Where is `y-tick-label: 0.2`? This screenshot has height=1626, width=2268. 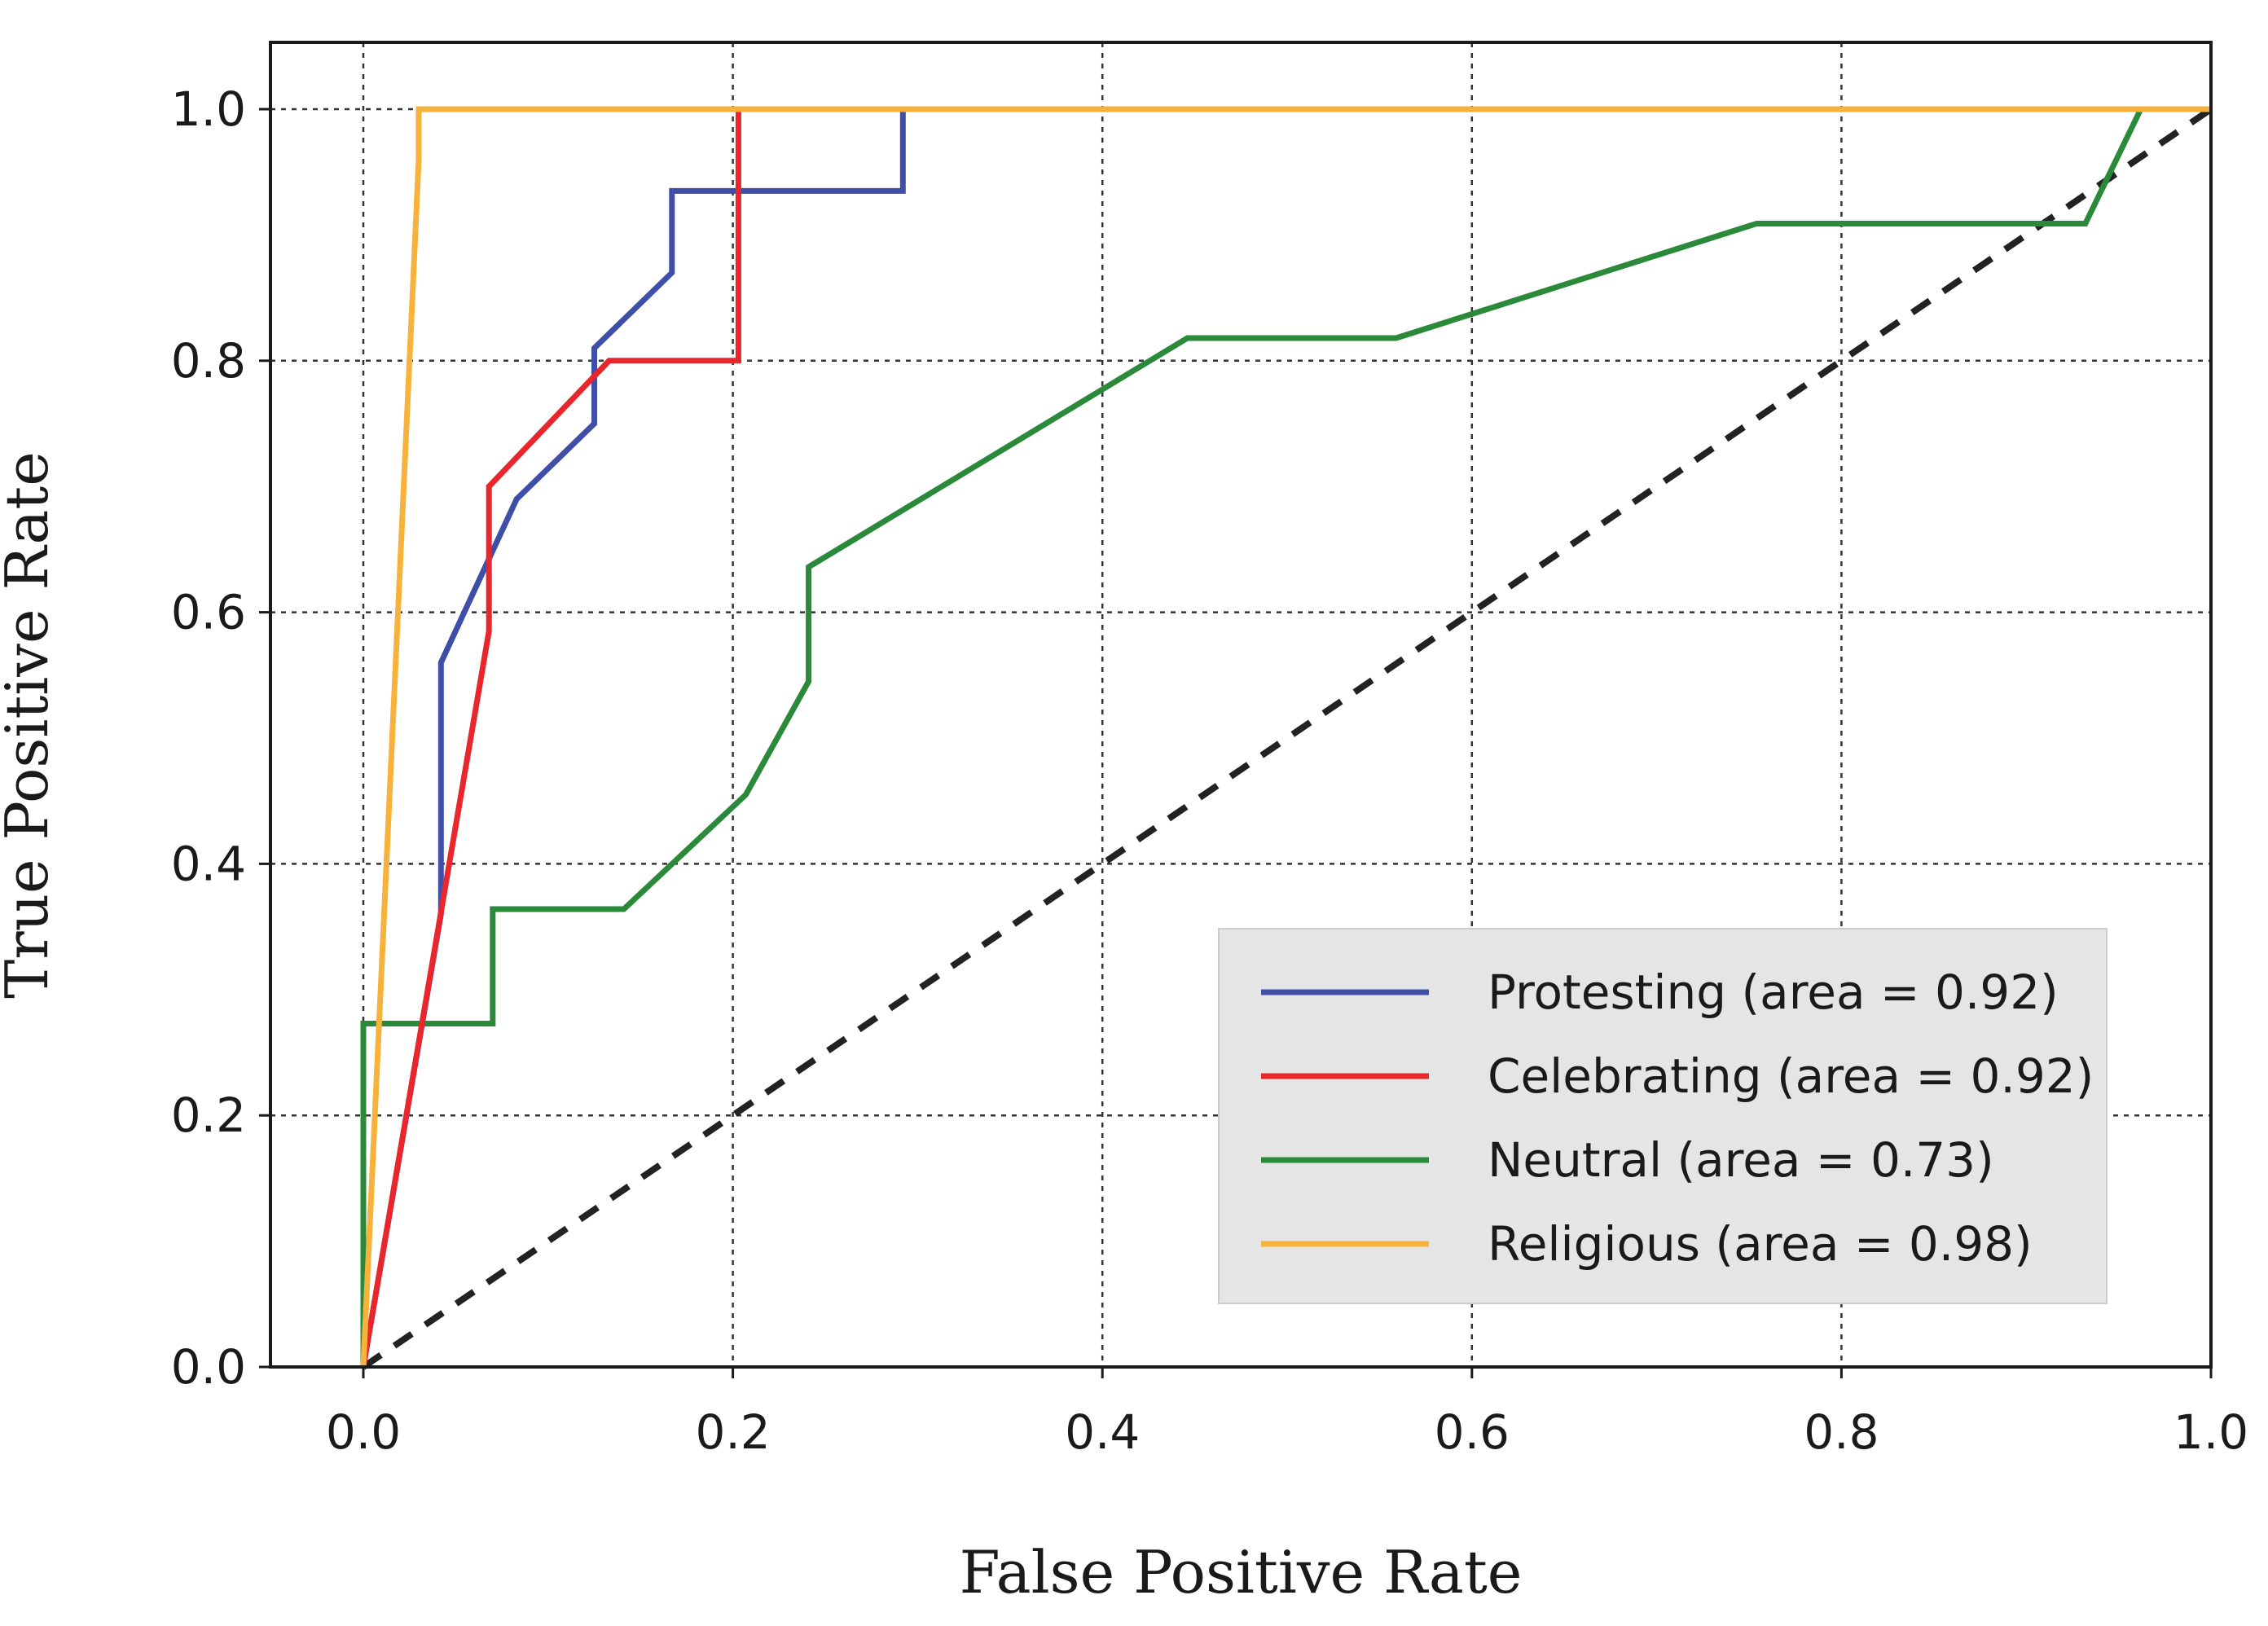
y-tick-label: 0.2 is located at coordinates (208, 1115).